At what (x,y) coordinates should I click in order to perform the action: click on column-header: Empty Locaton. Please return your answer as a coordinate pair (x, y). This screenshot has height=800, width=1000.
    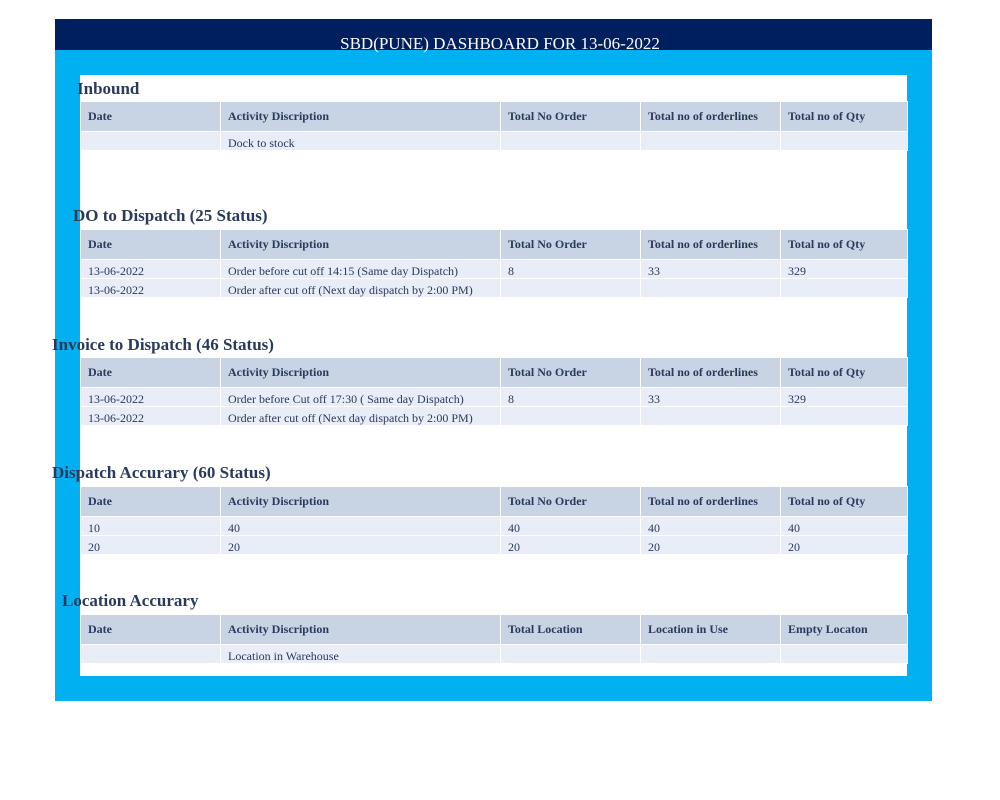
    Looking at the image, I should click on (844, 629).